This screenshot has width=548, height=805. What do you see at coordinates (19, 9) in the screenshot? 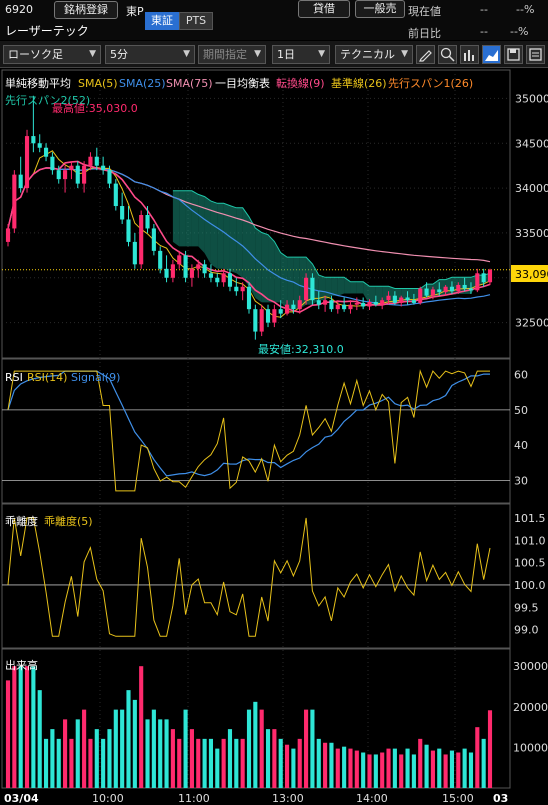
I see `stock-code: 6920` at bounding box center [19, 9].